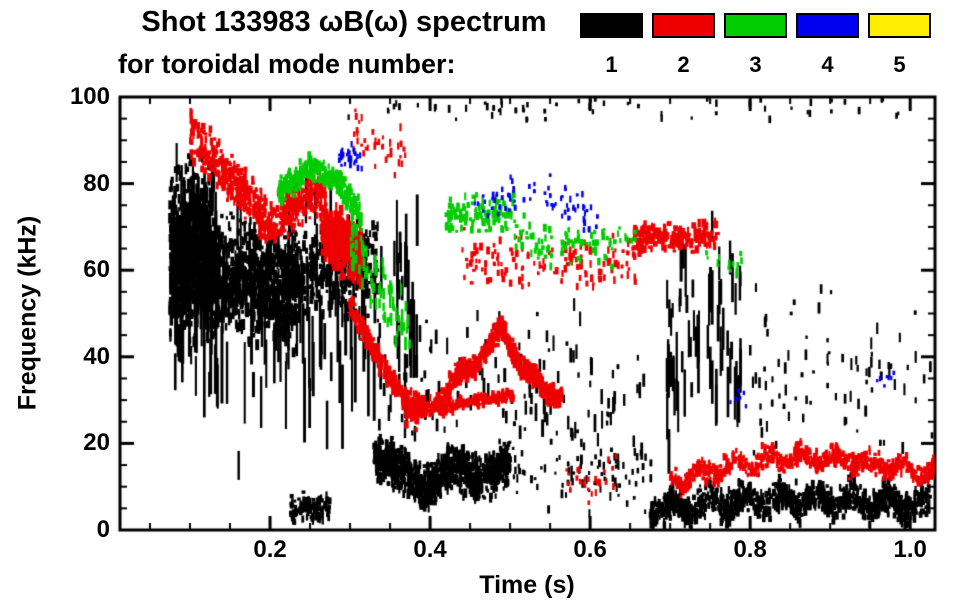  What do you see at coordinates (27, 313) in the screenshot?
I see `y-axis-label: Frequency (kHz)` at bounding box center [27, 313].